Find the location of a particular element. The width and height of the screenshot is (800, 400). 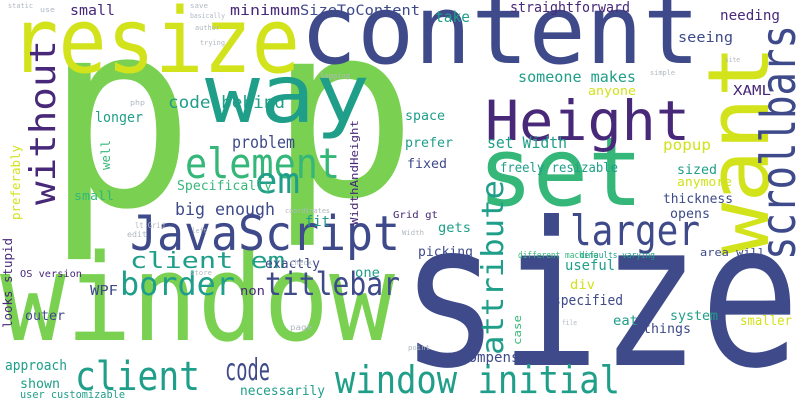

word: non is located at coordinates (252, 291).